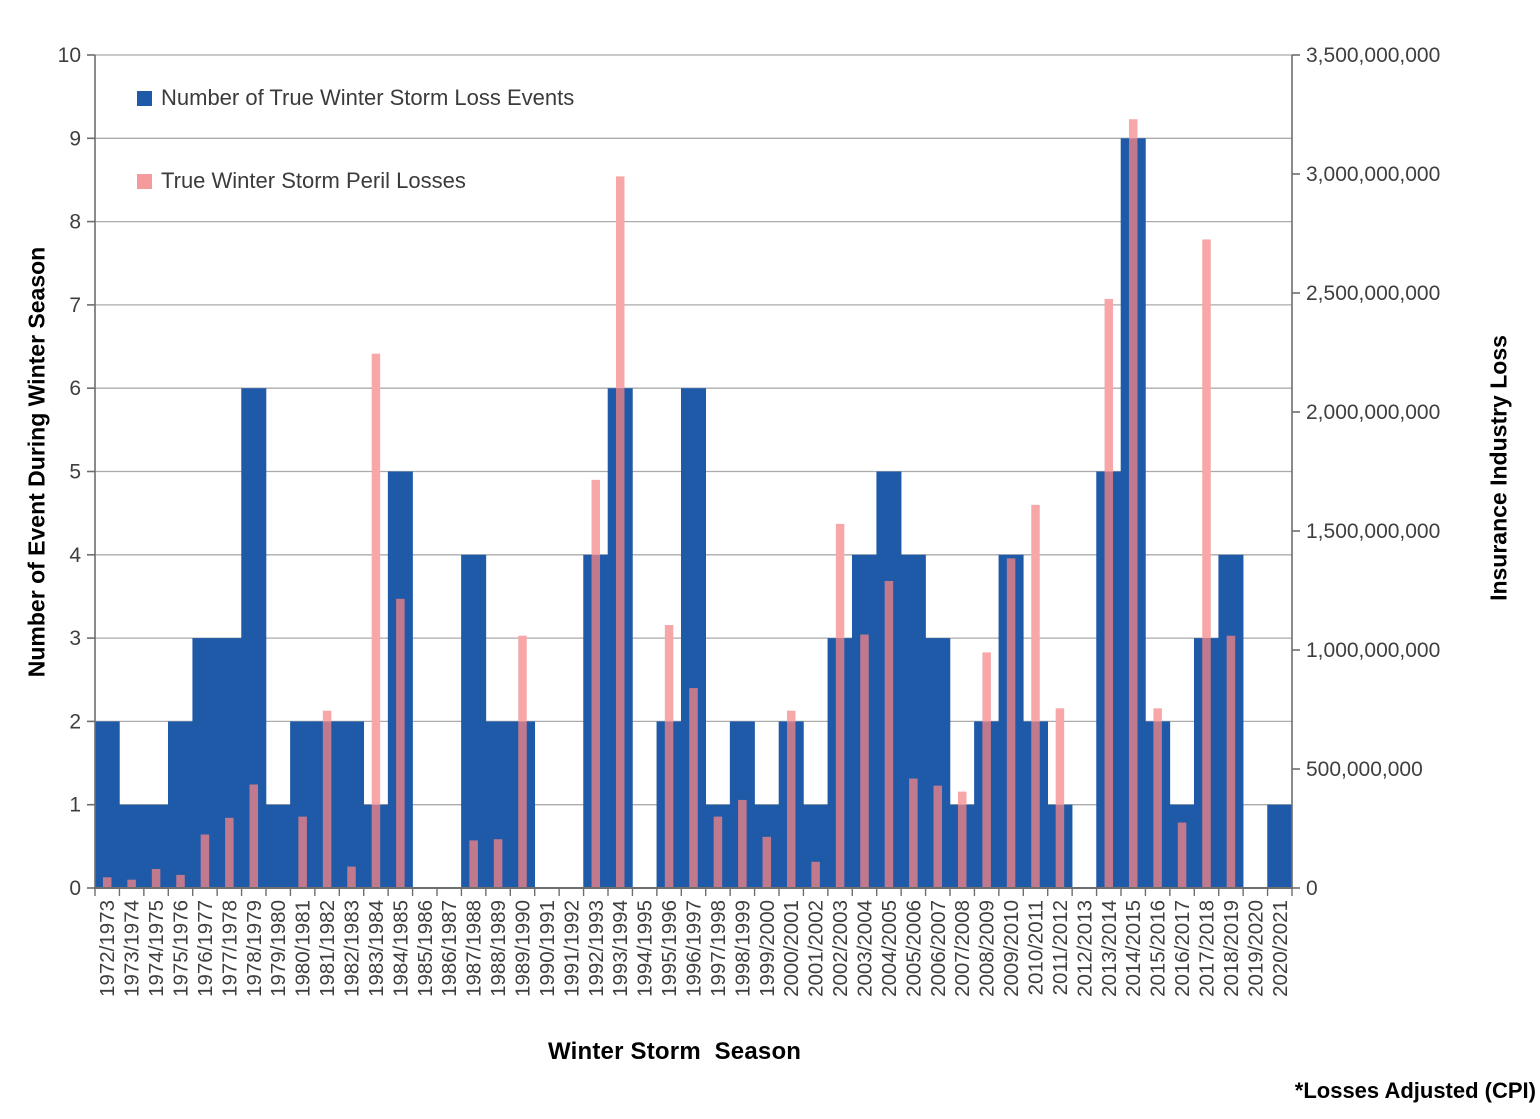 This screenshot has height=1119, width=1540. Describe the element at coordinates (791, 948) in the screenshot. I see `x-tick-label: 2000/2001` at that location.